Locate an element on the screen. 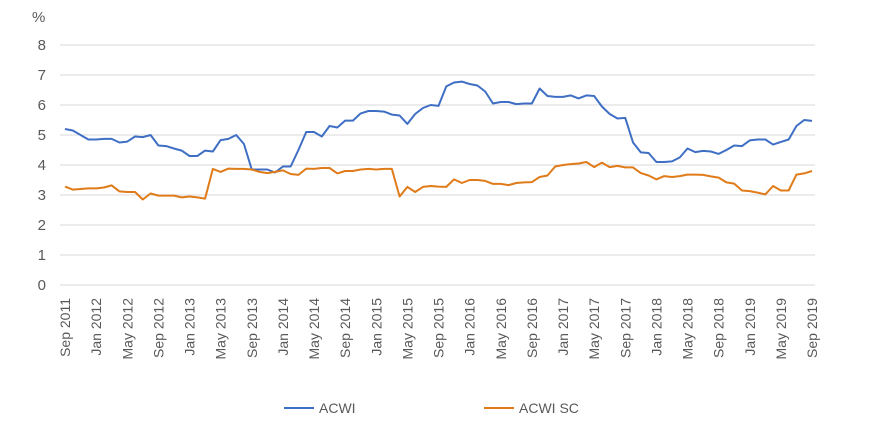  x-tick-label: May 2018 is located at coordinates (688, 329).